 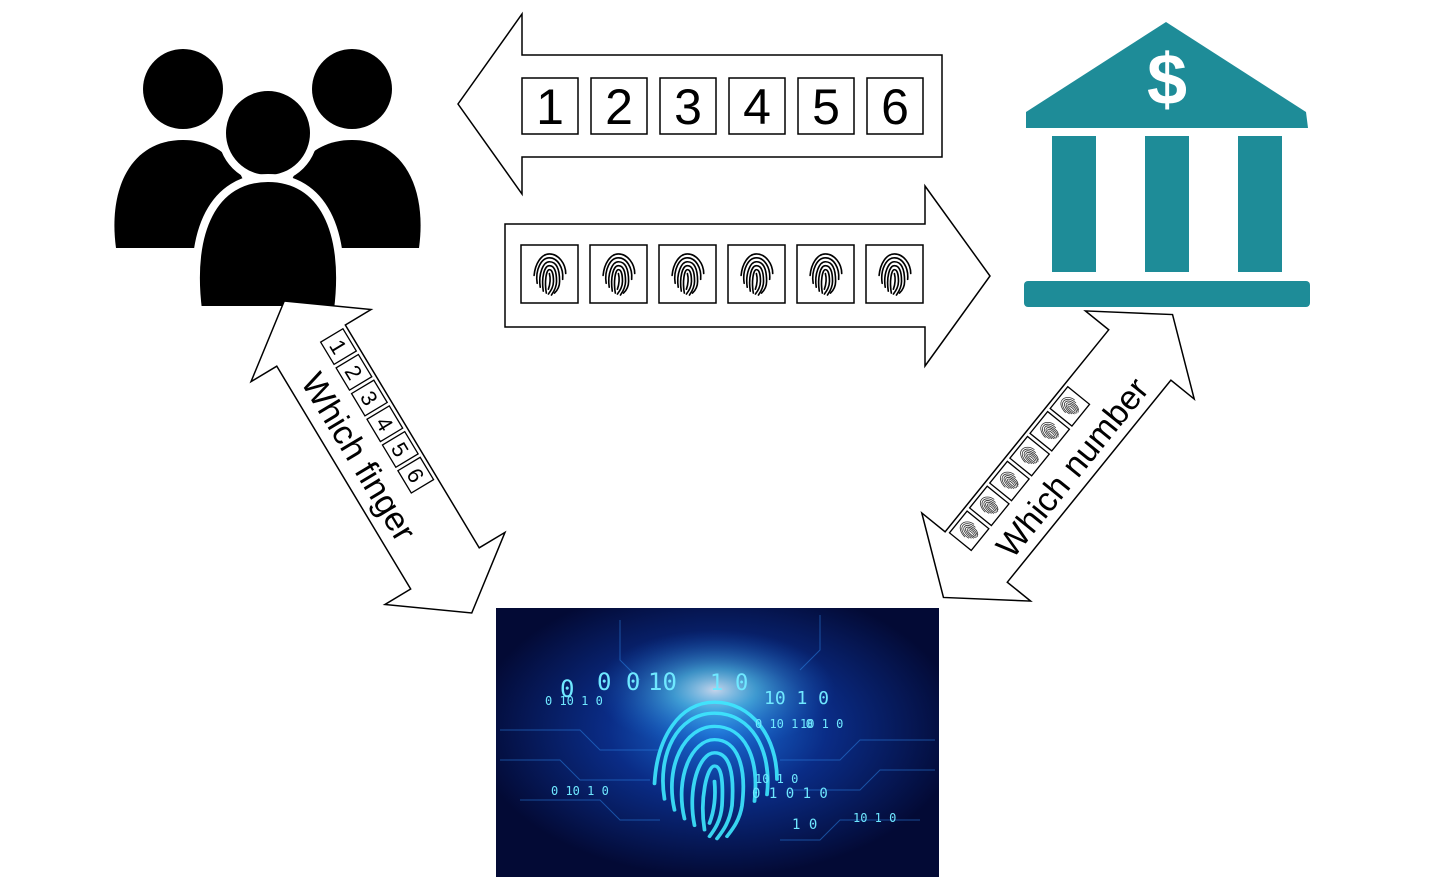 I want to click on number-label: 5, so click(x=826, y=107).